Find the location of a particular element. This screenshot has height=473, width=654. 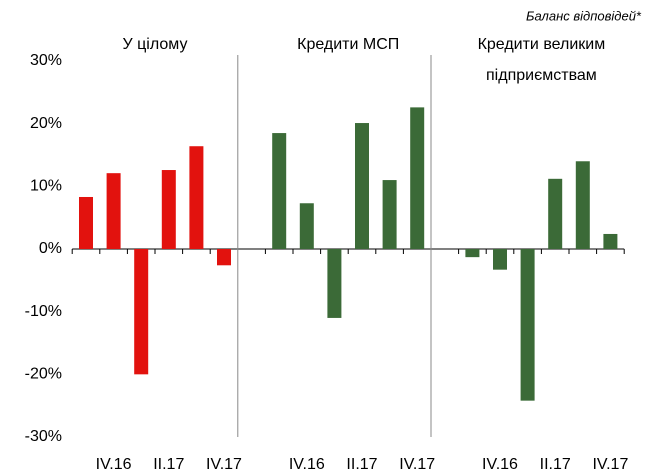

y-tick-label: 30% is located at coordinates (46, 60).